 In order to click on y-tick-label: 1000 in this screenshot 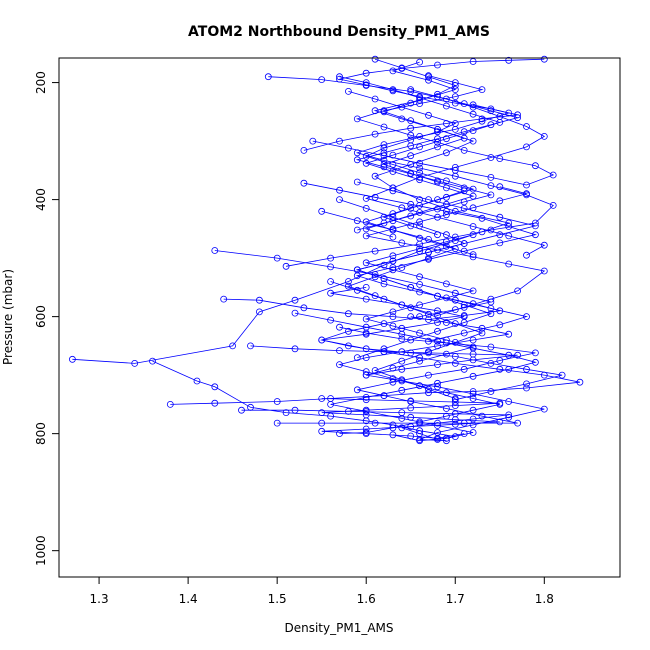, I will do `click(41, 550)`.